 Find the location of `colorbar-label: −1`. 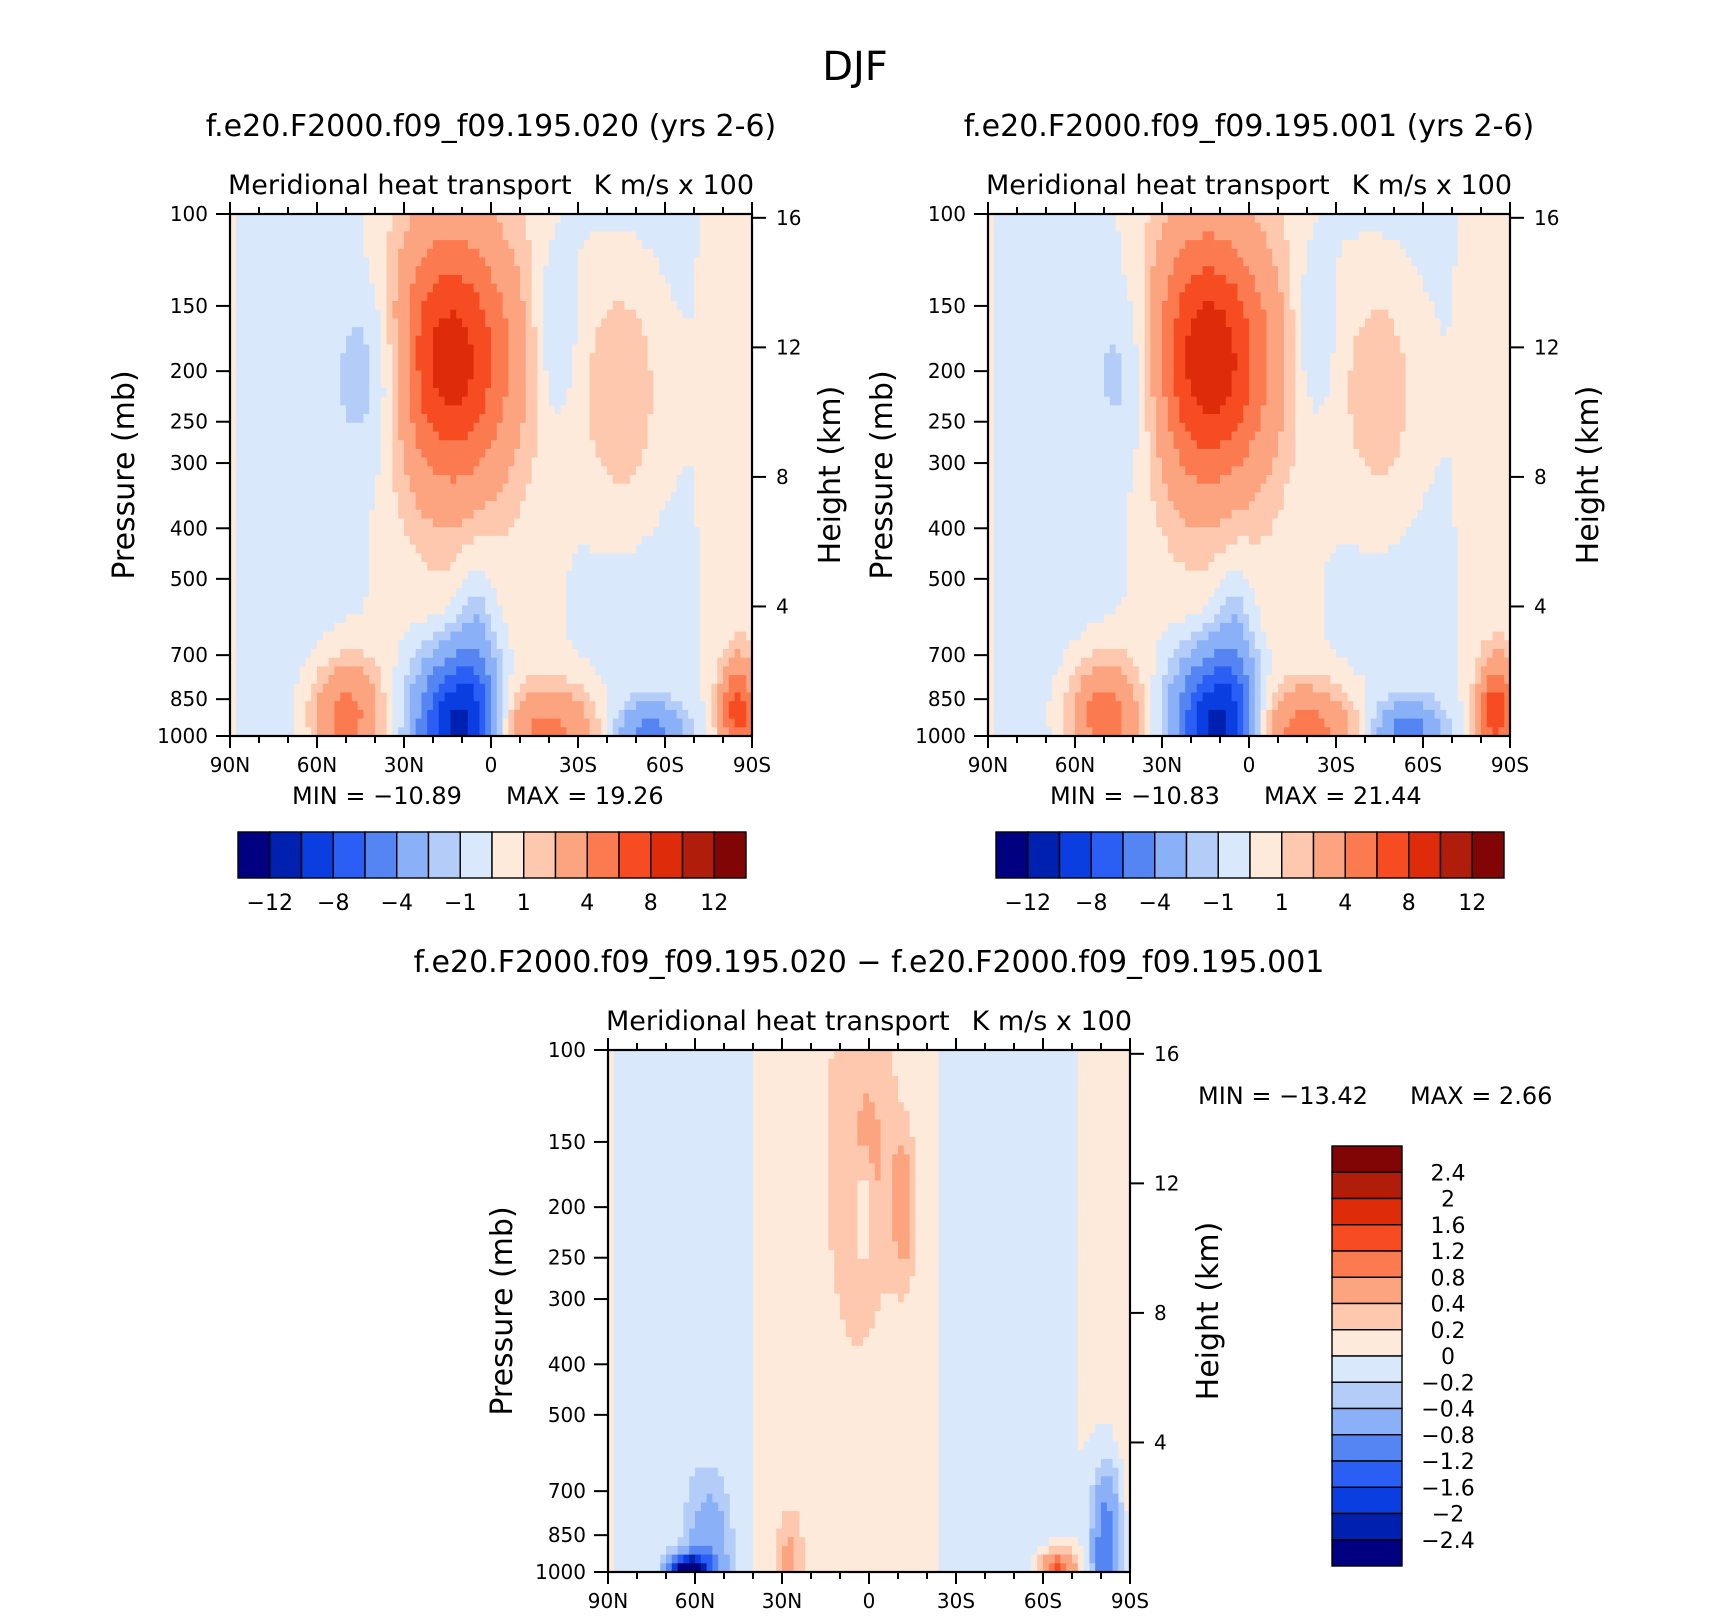

colorbar-label: −1 is located at coordinates (460, 903).